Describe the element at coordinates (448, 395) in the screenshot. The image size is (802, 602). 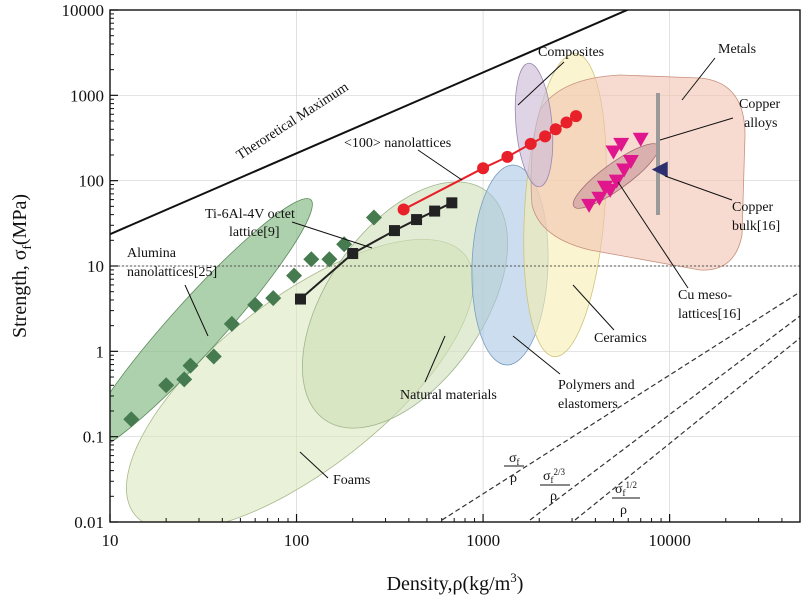
I see `natural-materials-label: Natural materials` at that location.